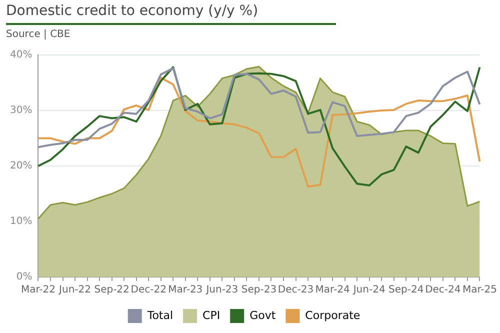 The height and width of the screenshot is (333, 500). Describe the element at coordinates (112, 290) in the screenshot. I see `x-tick-label: Sep-22` at that location.